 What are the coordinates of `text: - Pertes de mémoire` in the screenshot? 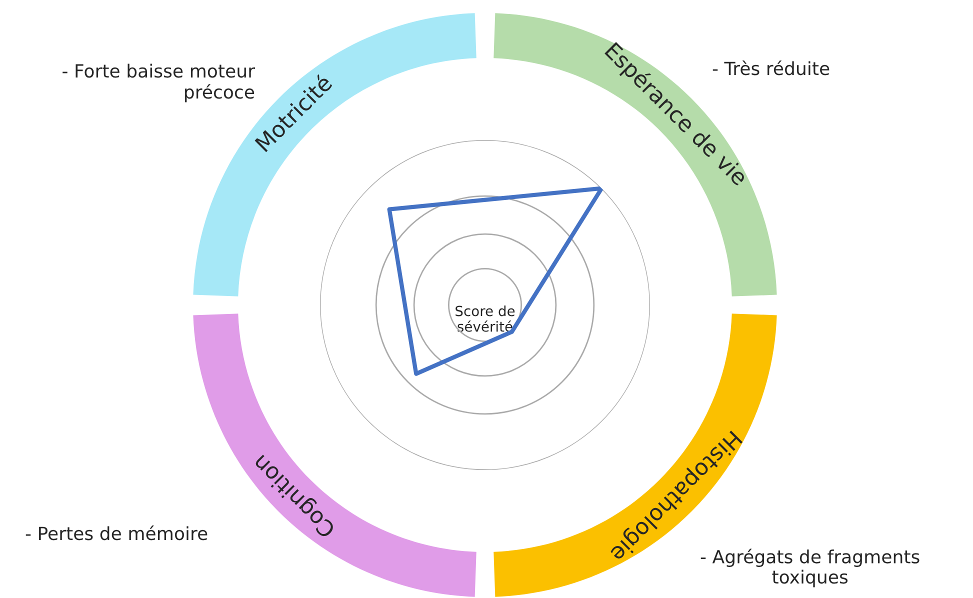 It's located at (117, 533).